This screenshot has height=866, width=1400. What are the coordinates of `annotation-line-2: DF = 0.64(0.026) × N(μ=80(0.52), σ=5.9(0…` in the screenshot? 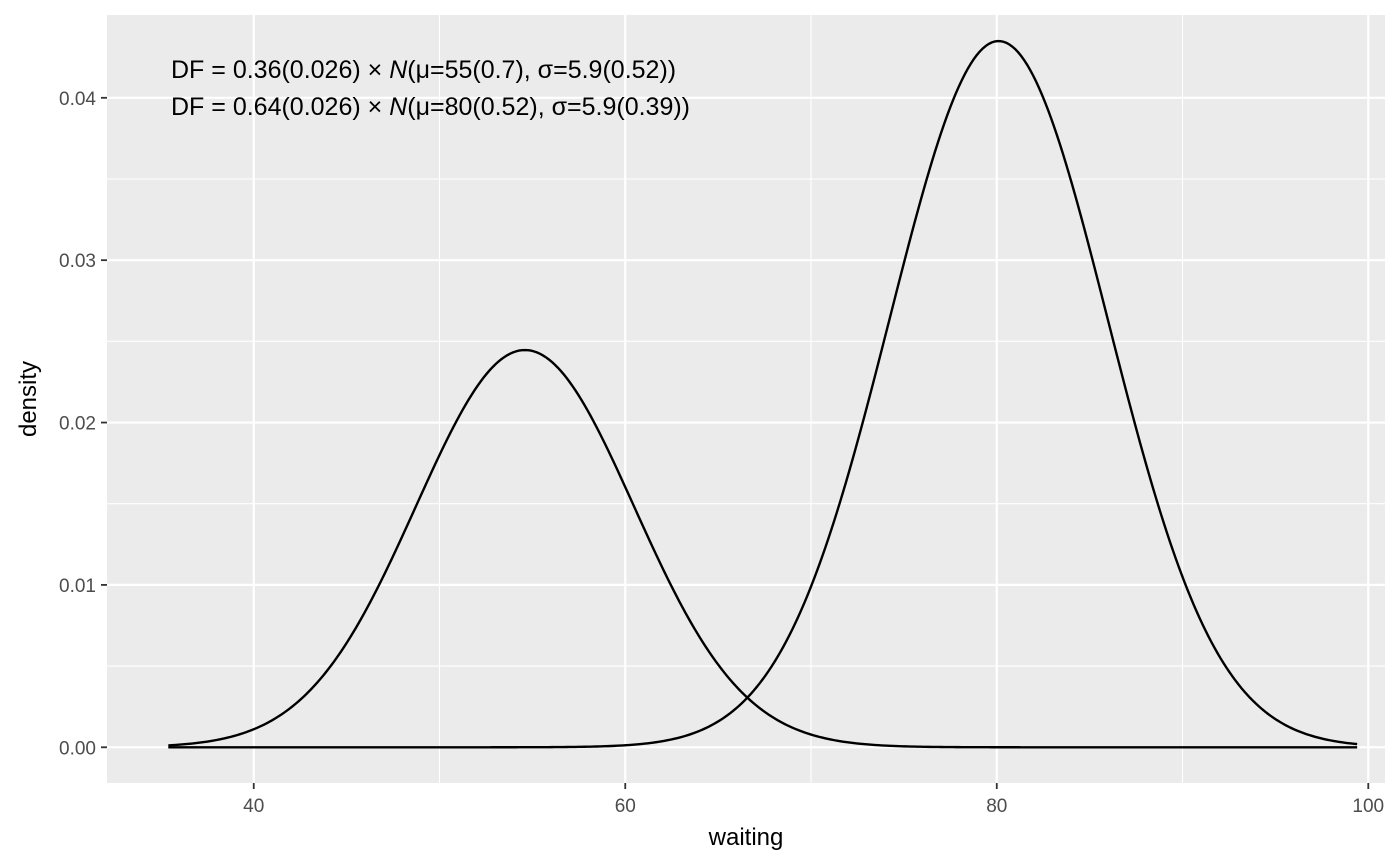 It's located at (430, 107).